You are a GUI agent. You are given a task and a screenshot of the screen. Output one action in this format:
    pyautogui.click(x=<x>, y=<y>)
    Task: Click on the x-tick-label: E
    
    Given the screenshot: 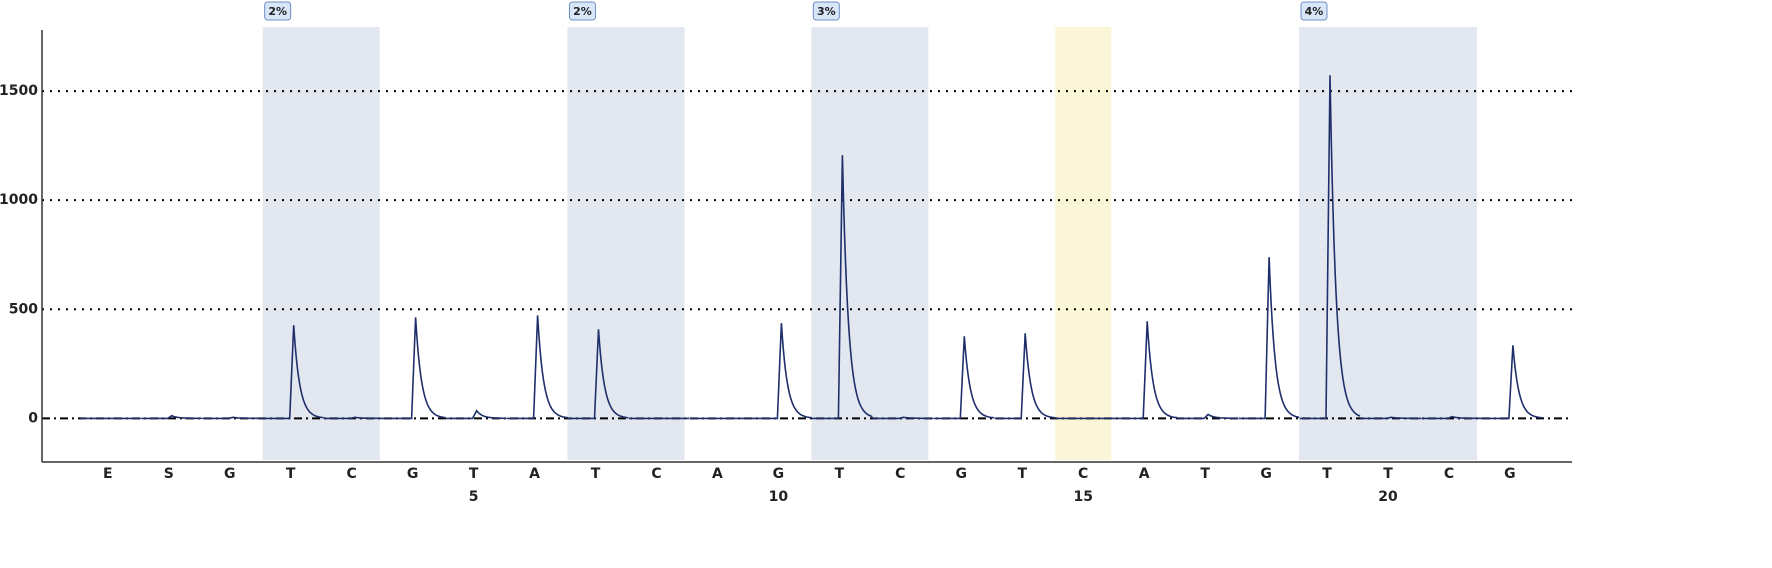 What is the action you would take?
    pyautogui.click(x=108, y=474)
    